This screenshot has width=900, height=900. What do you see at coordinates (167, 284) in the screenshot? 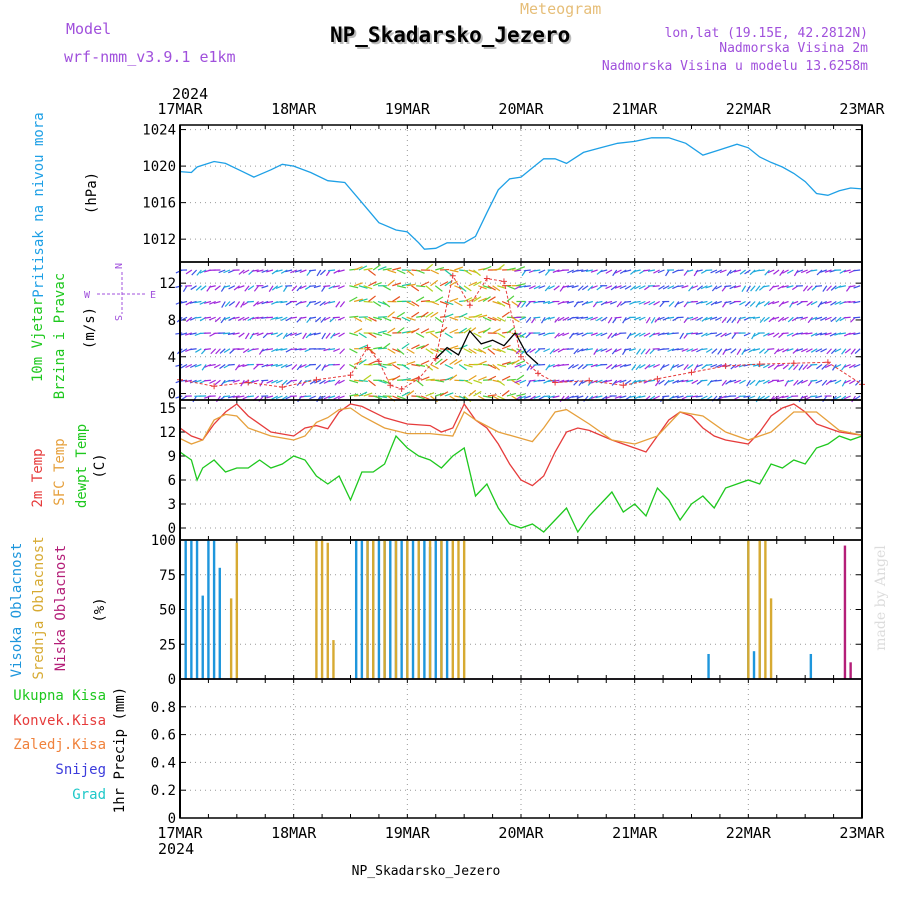
I see `y-tick-label: 12` at bounding box center [167, 284].